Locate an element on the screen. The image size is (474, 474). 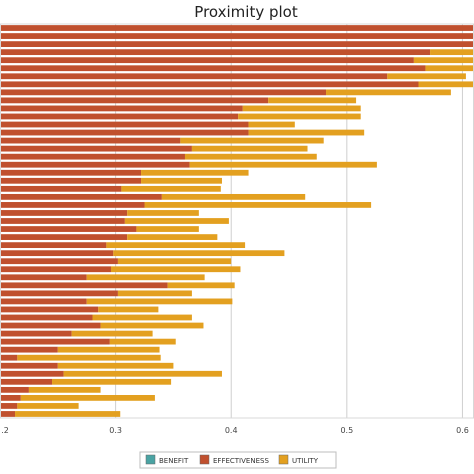
x-tick-label: .2 is located at coordinates (5, 430).